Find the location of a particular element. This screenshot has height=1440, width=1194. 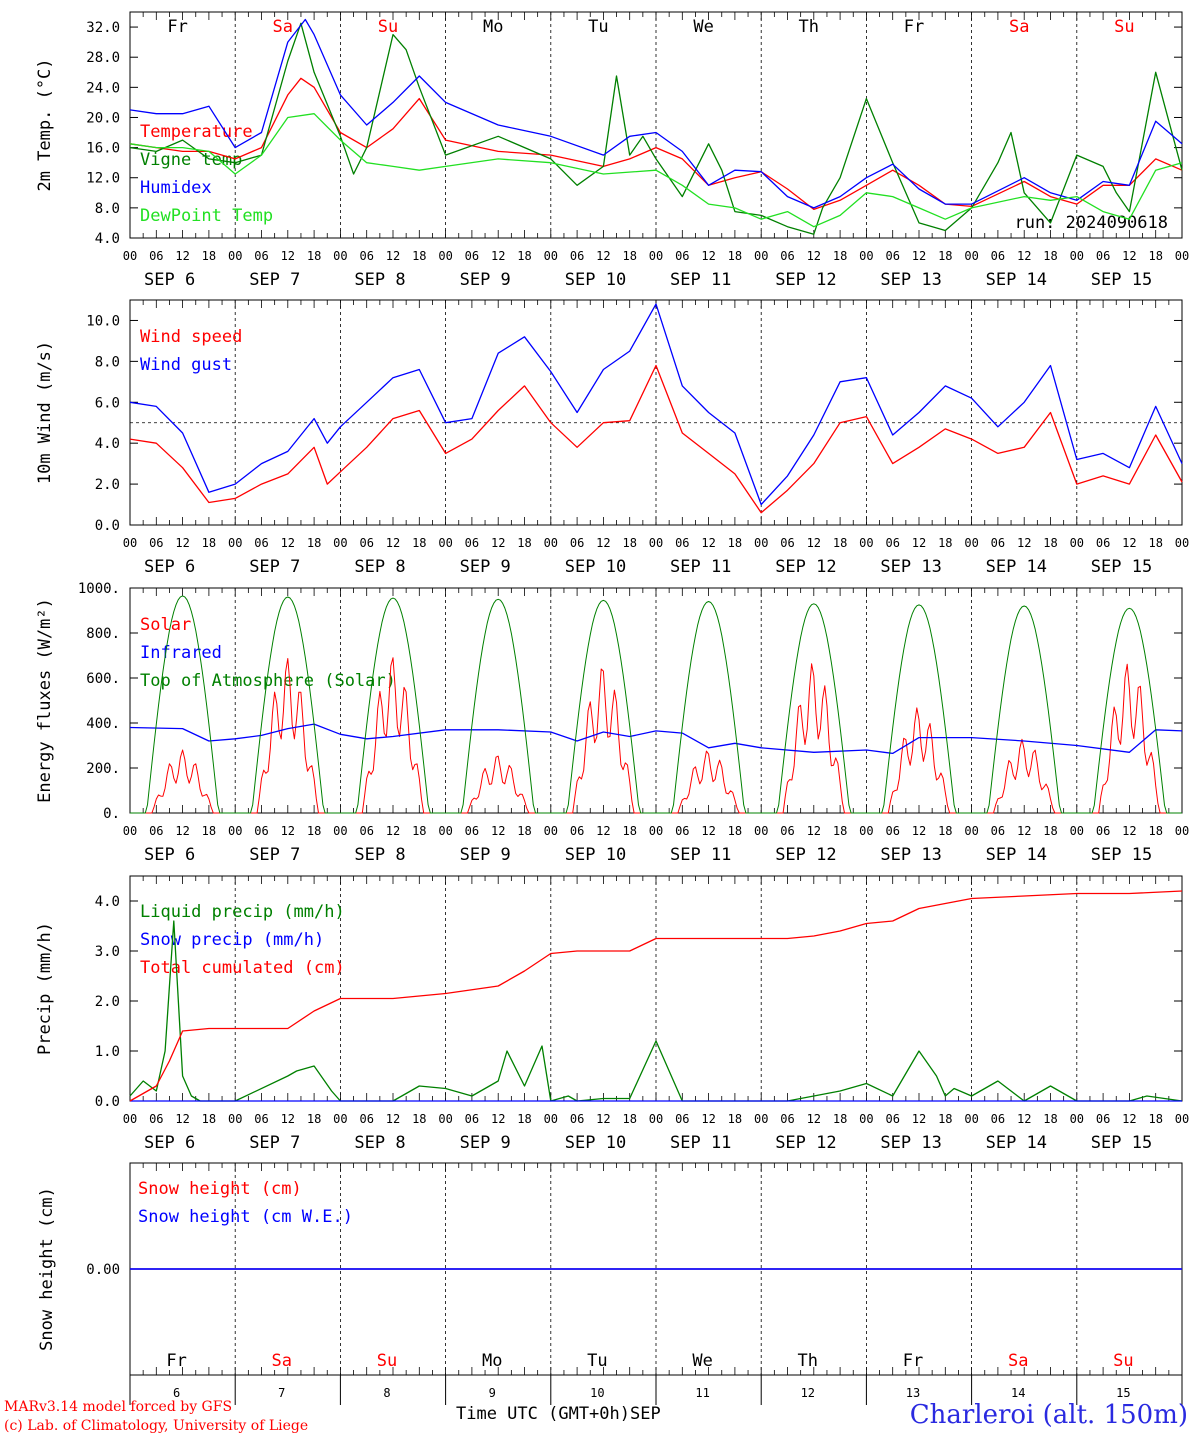

legend-snow-height-cm: Snow height (cm) is located at coordinates (220, 1189).